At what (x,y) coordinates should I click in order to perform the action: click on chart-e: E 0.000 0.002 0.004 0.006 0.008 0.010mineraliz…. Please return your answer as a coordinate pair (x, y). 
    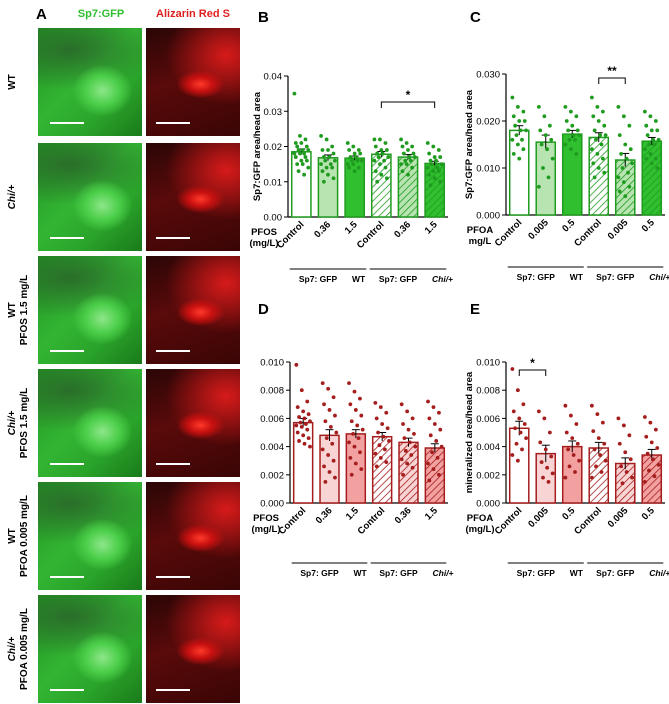
    Looking at the image, I should click on (566, 439).